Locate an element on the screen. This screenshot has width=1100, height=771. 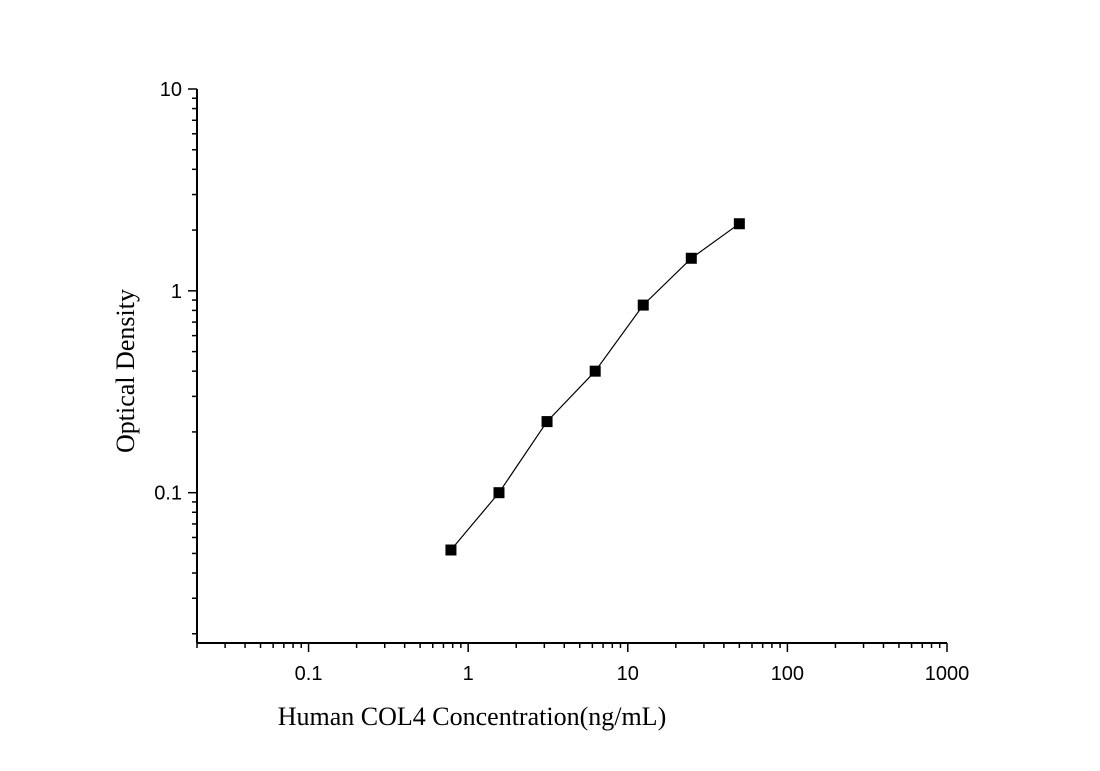
y-axis-title: Optical Density is located at coordinates (125, 371).